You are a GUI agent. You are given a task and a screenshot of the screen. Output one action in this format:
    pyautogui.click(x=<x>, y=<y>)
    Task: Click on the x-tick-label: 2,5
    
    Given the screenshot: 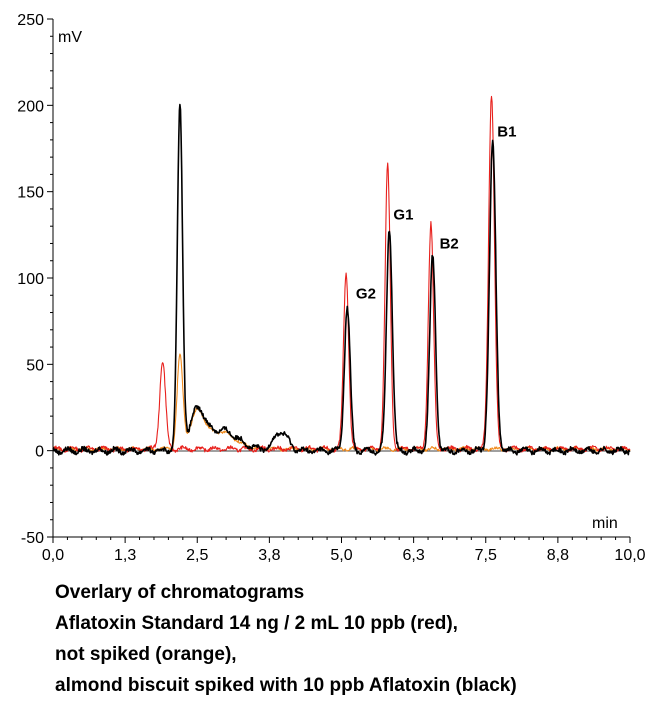 What is the action you would take?
    pyautogui.click(x=197, y=555)
    